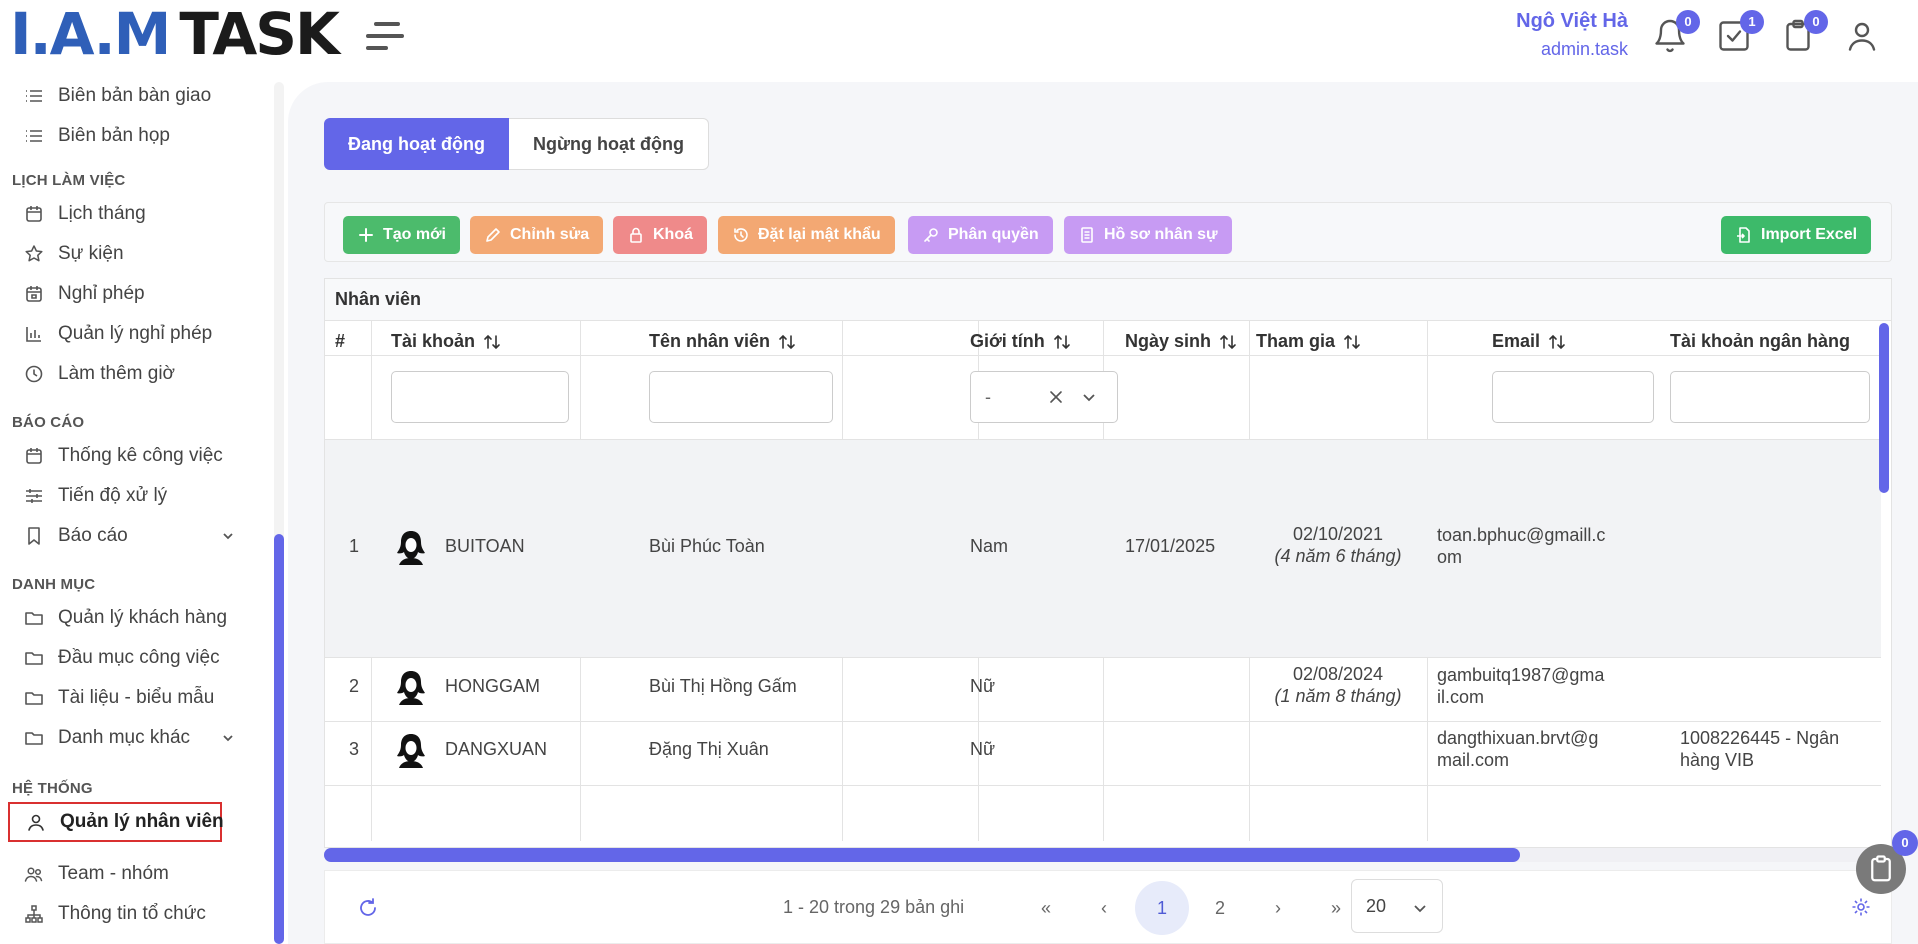  I want to click on sidebar-item-customers: Quản lý khách hàng, so click(125, 618).